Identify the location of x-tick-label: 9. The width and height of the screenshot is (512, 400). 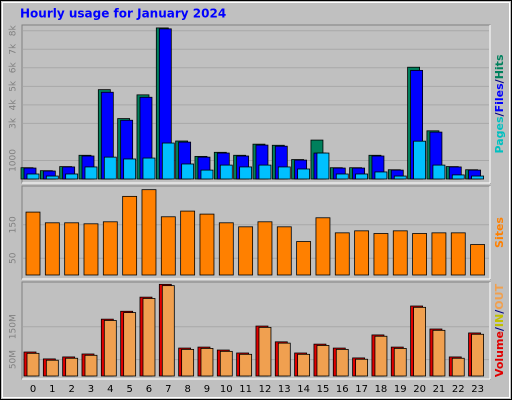
(207, 389).